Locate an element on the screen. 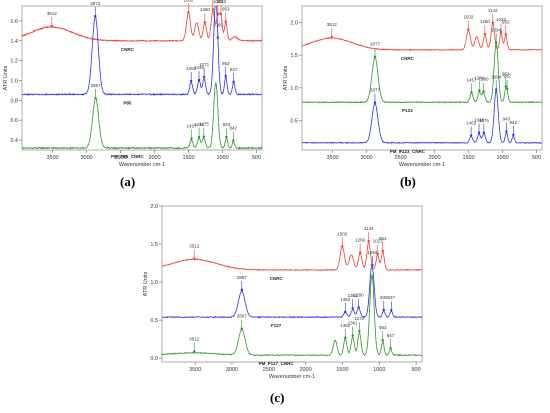 This screenshot has height=413, width=550. chart0-y-tick-label-0-4: 0.4 is located at coordinates (14, 141).